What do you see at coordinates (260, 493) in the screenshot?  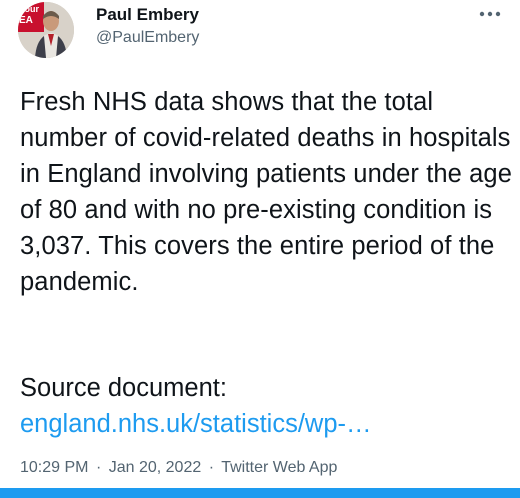 I see `accent-bar` at bounding box center [260, 493].